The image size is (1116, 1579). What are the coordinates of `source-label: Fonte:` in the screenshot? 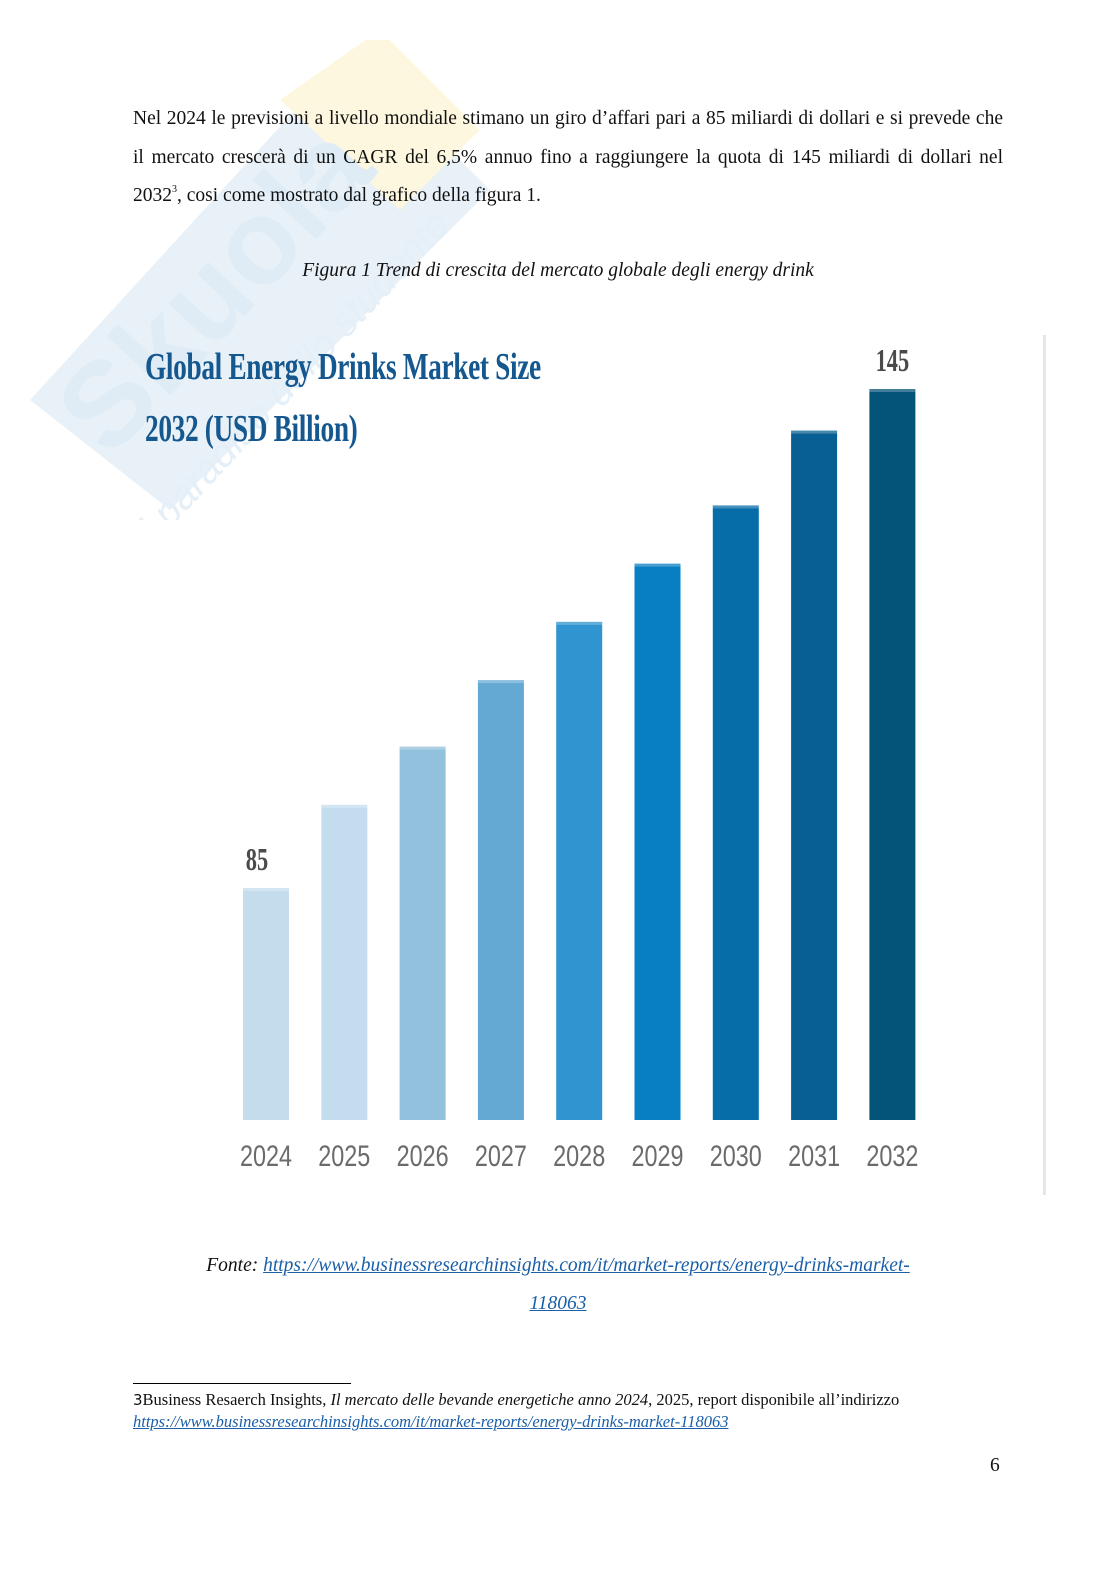 It's located at (235, 1265).